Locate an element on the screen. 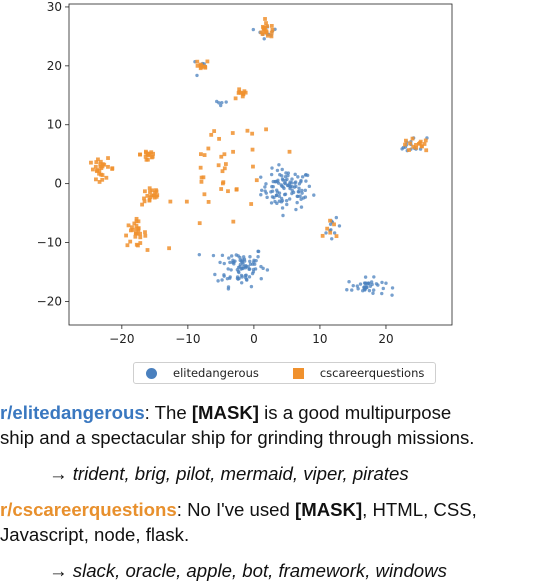 This screenshot has height=583, width=534. legend-item-cscareerquestions: cscareerquestions is located at coordinates (358, 373).